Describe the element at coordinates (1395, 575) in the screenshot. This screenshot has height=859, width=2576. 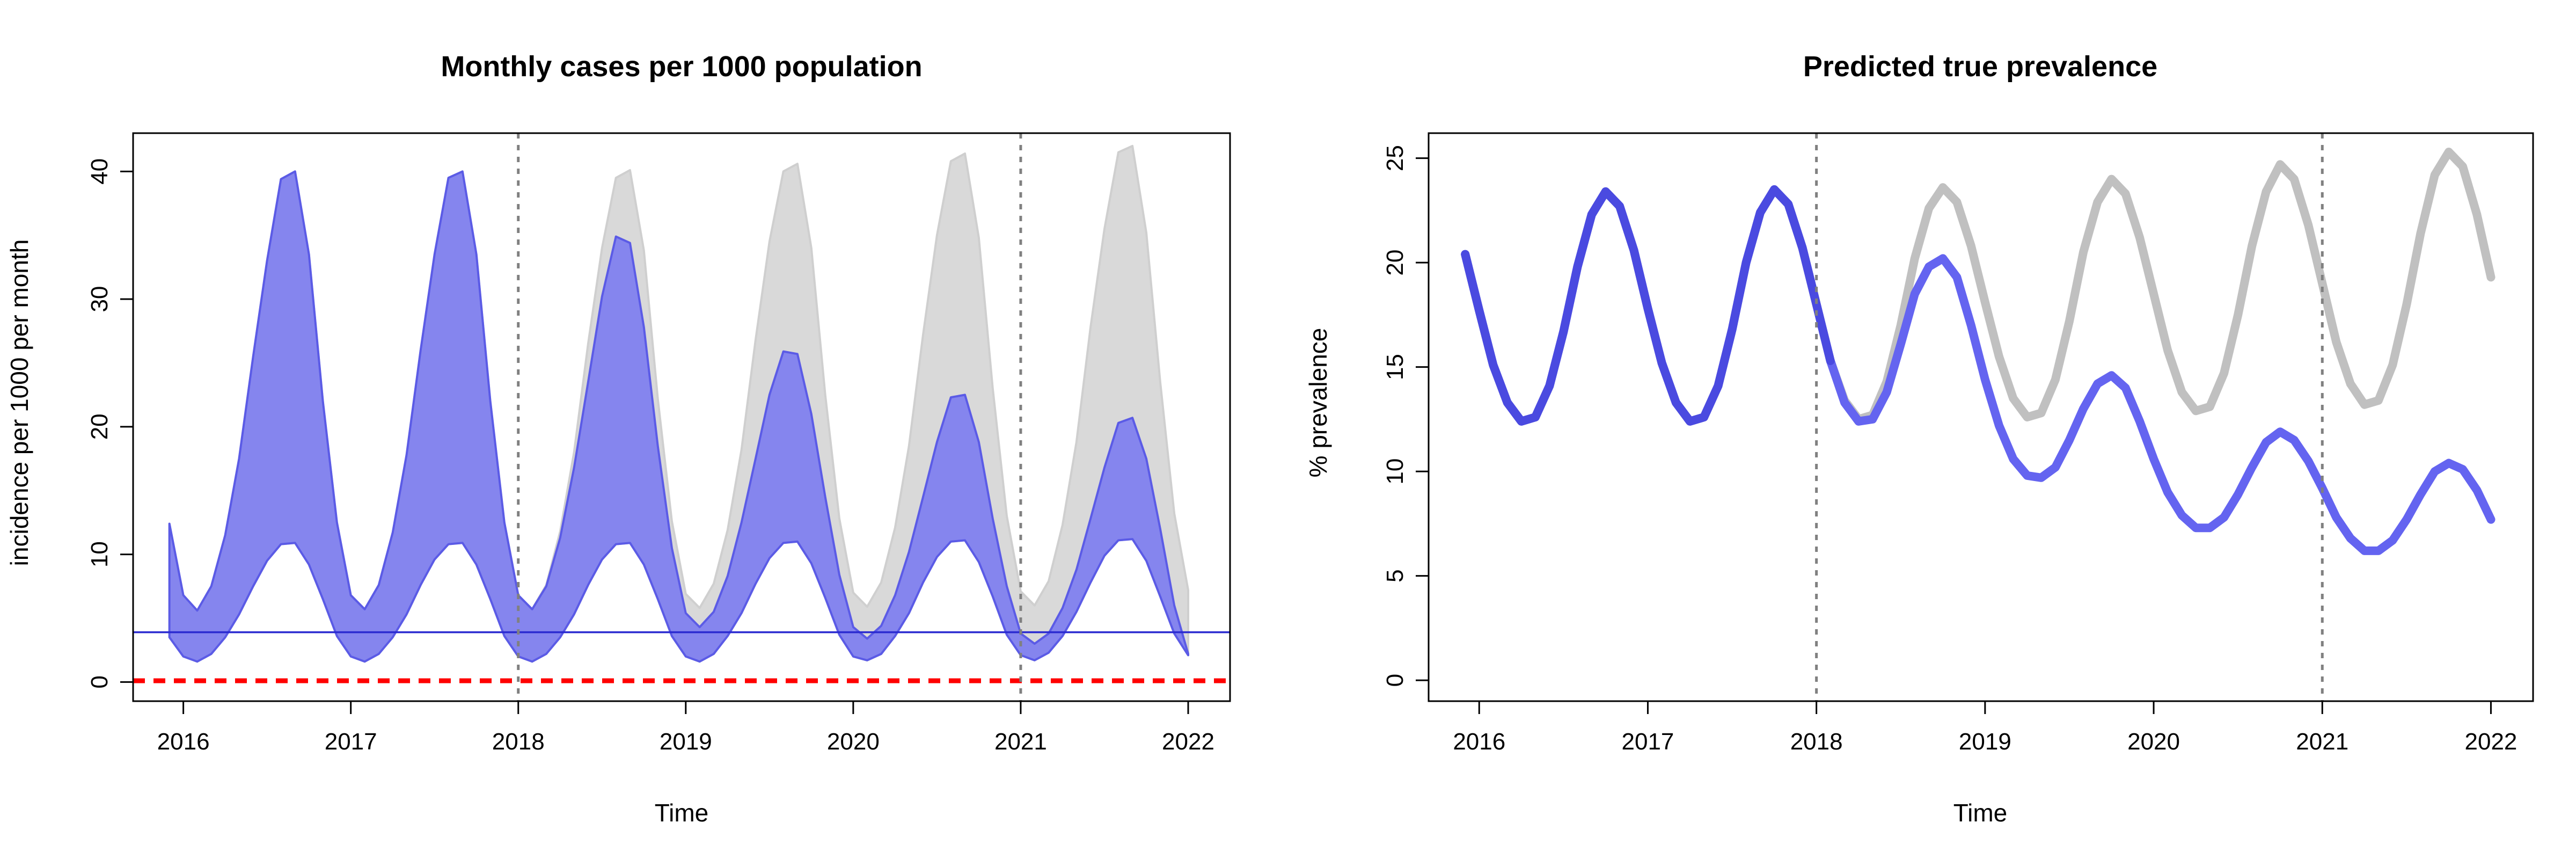
I see `y-tick-label: 5` at that location.